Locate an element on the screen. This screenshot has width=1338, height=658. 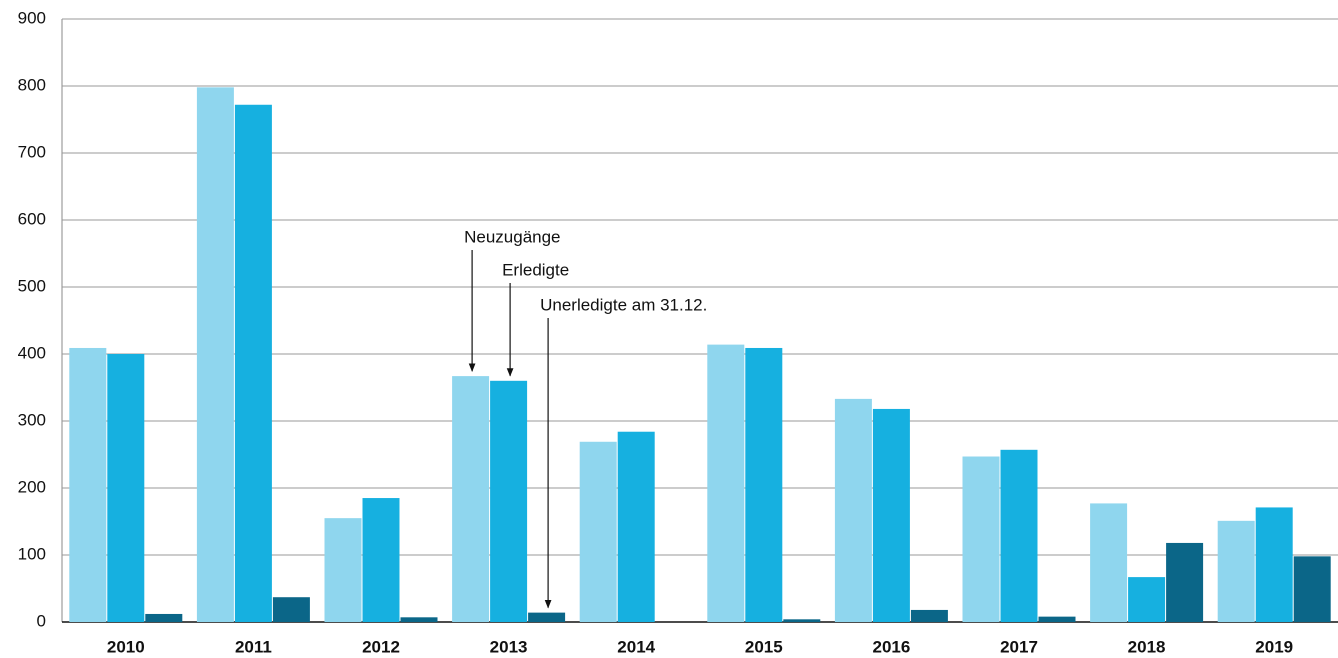
y-tick-label: 100 is located at coordinates (32, 553).